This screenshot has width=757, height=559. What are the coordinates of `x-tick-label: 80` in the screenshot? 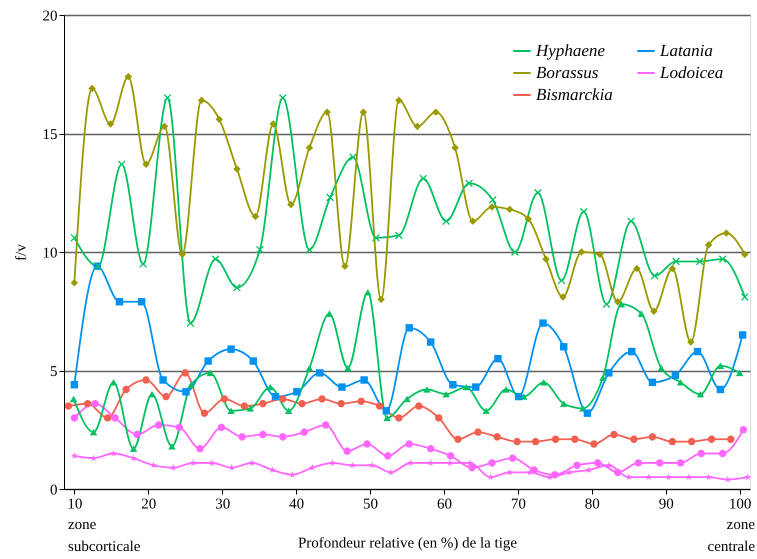 It's located at (592, 504).